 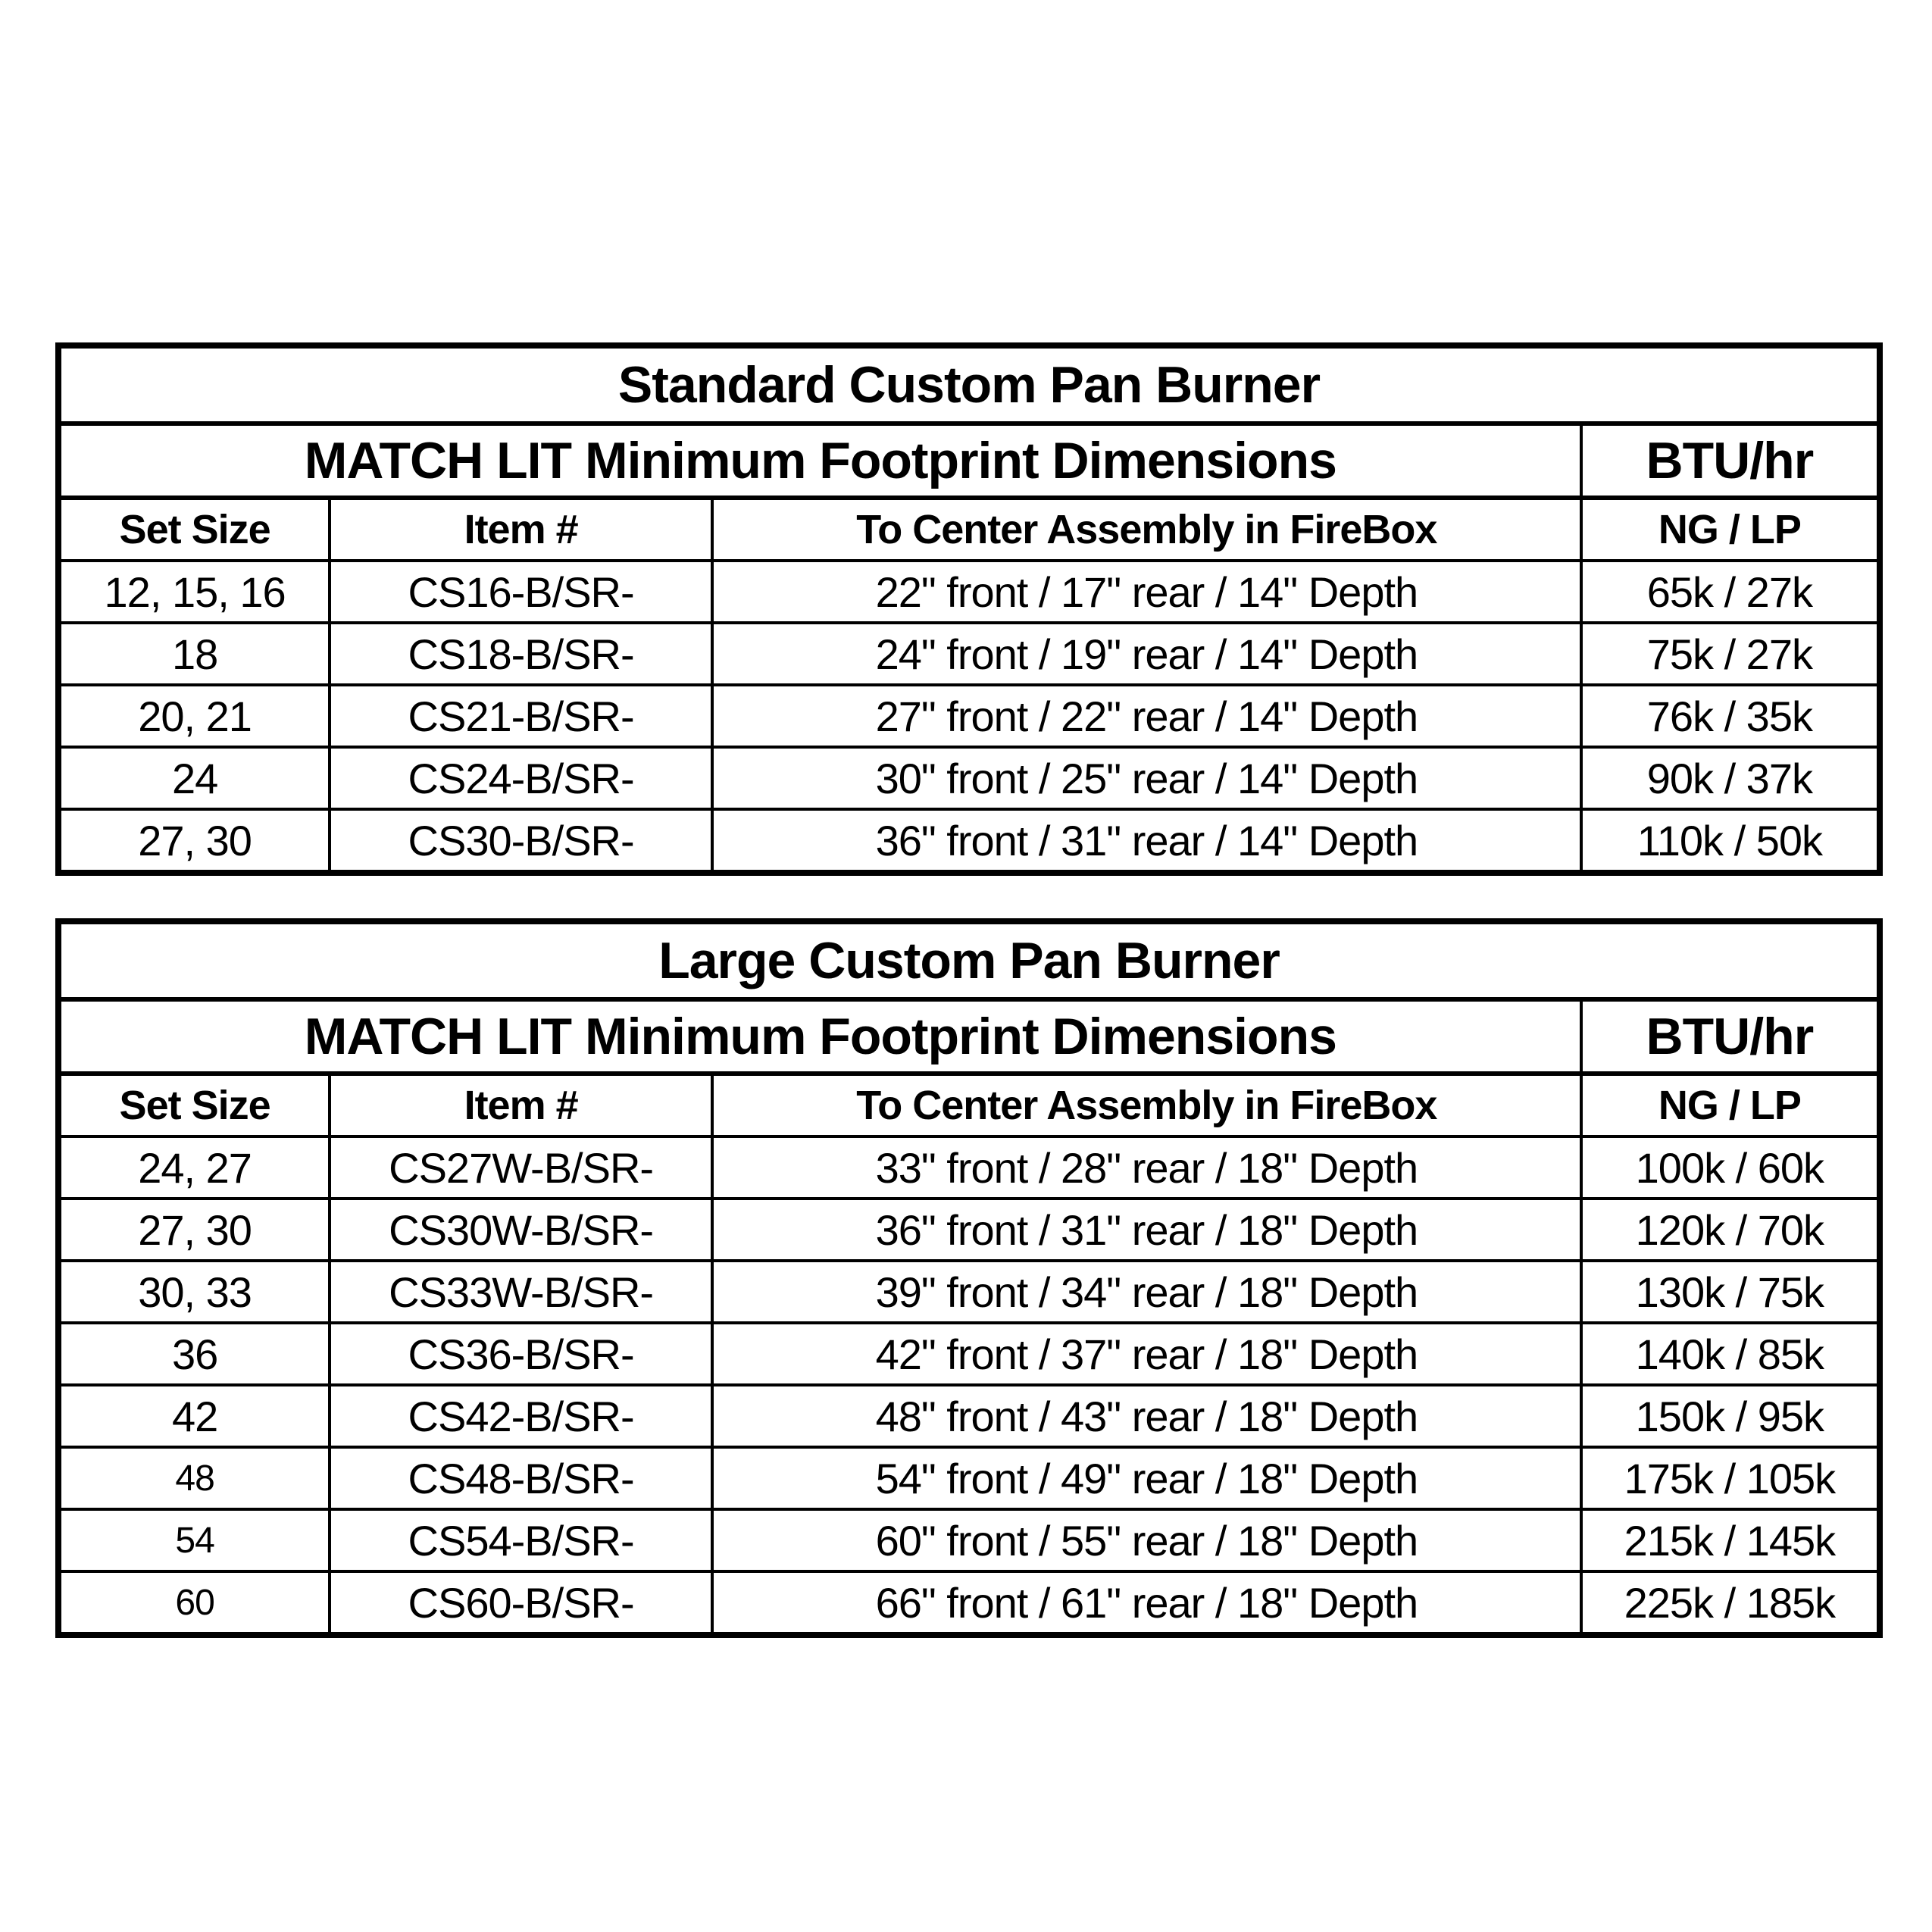 I want to click on table-cell: 24" front / 19" rear / 14" Depth, so click(x=1147, y=653).